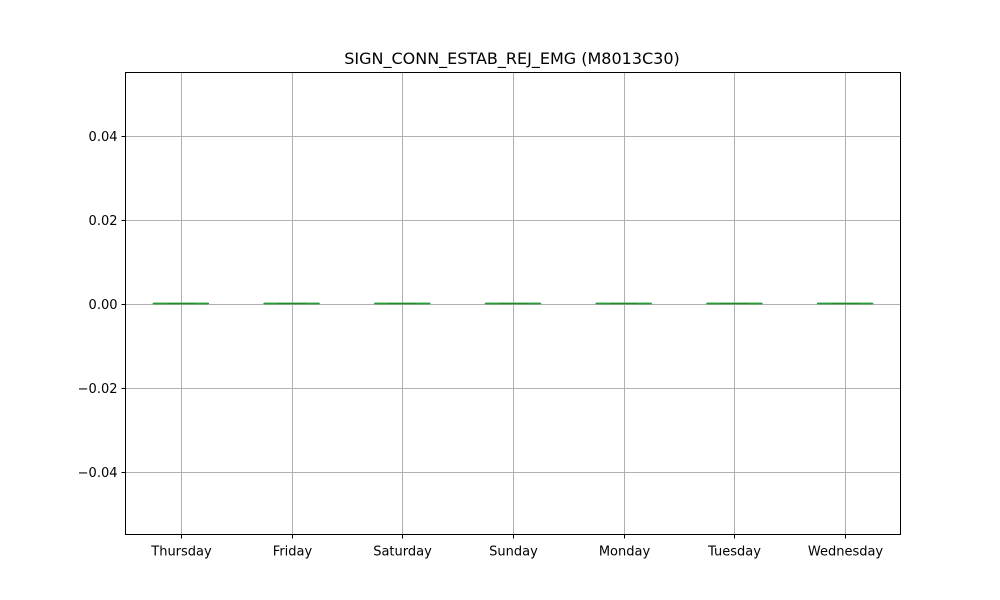 The image size is (1000, 600). I want to click on y-tick-label: −0.04, so click(98, 473).